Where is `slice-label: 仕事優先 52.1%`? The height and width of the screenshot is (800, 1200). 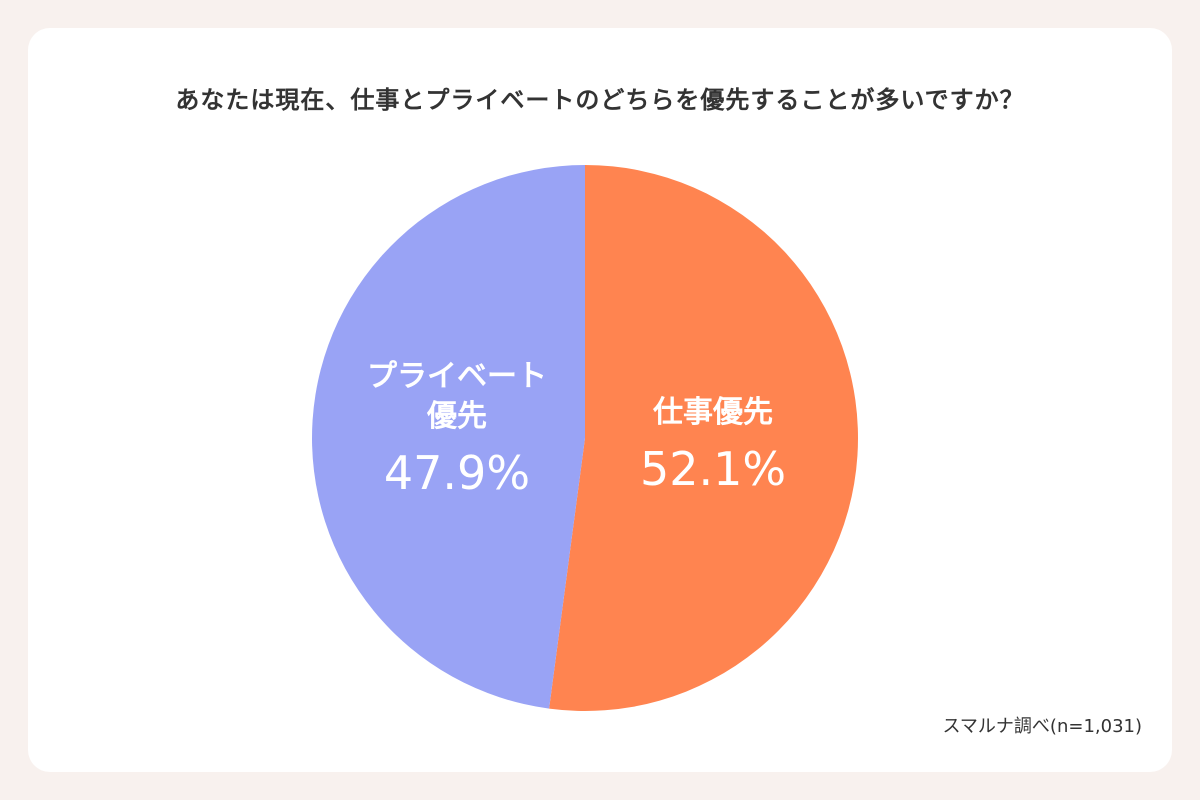
slice-label: 仕事優先 52.1% is located at coordinates (713, 446).